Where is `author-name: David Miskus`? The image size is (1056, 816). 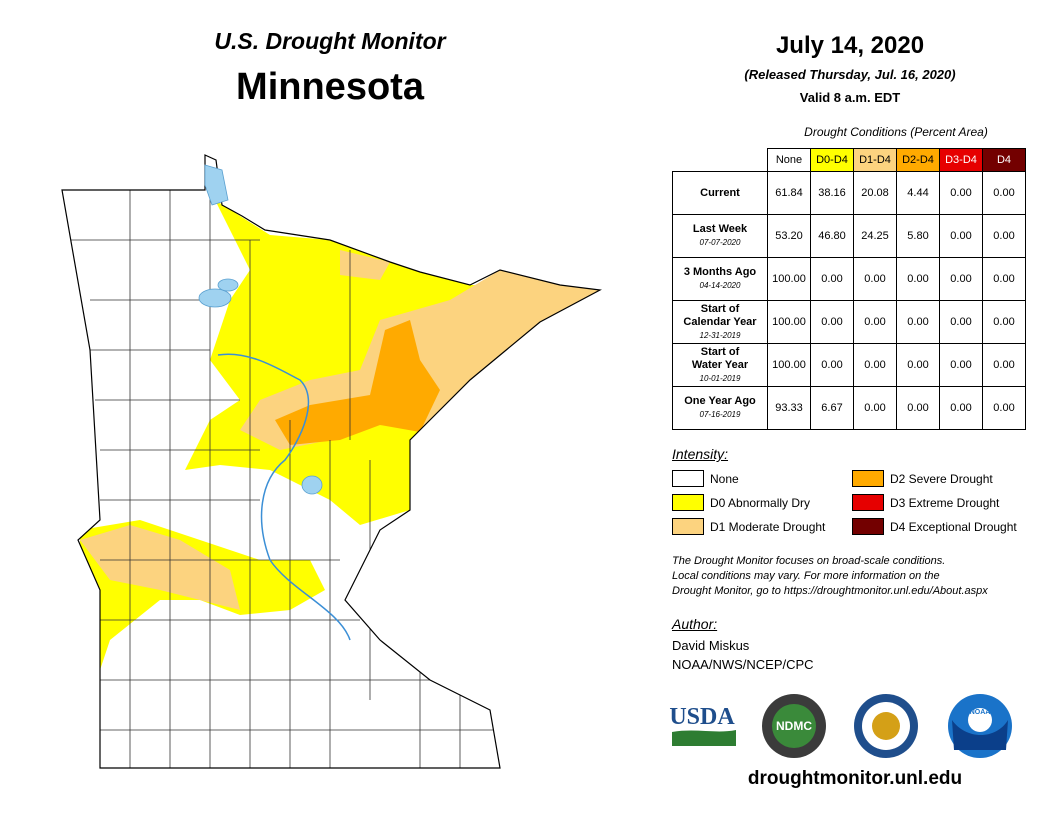 author-name: David Miskus is located at coordinates (711, 645).